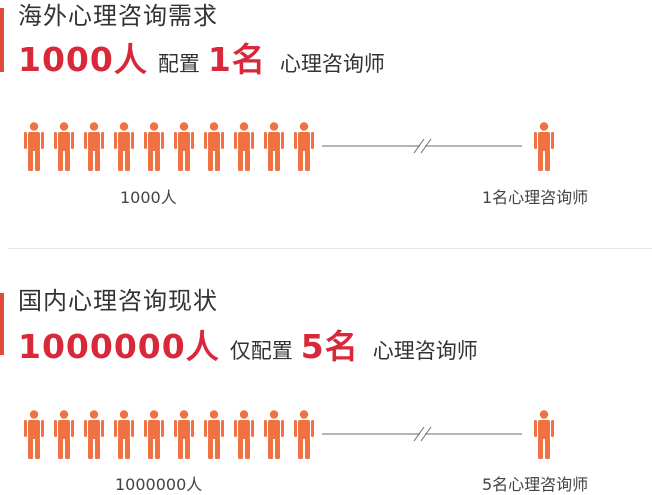  Describe the element at coordinates (148, 197) in the screenshot. I see `population-caption: 1000人` at that location.